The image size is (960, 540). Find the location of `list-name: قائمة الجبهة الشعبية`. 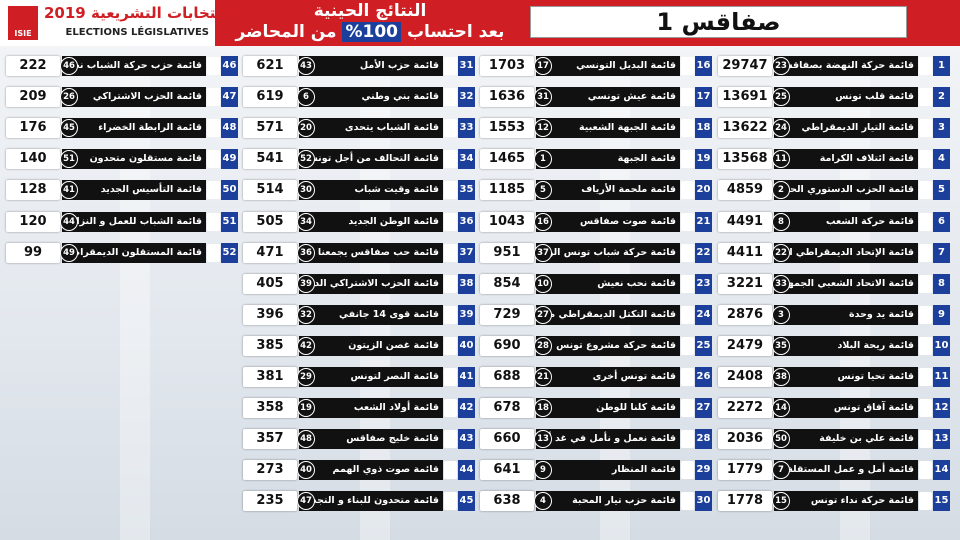

list-name: قائمة الجبهة الشعبية is located at coordinates (608, 128).